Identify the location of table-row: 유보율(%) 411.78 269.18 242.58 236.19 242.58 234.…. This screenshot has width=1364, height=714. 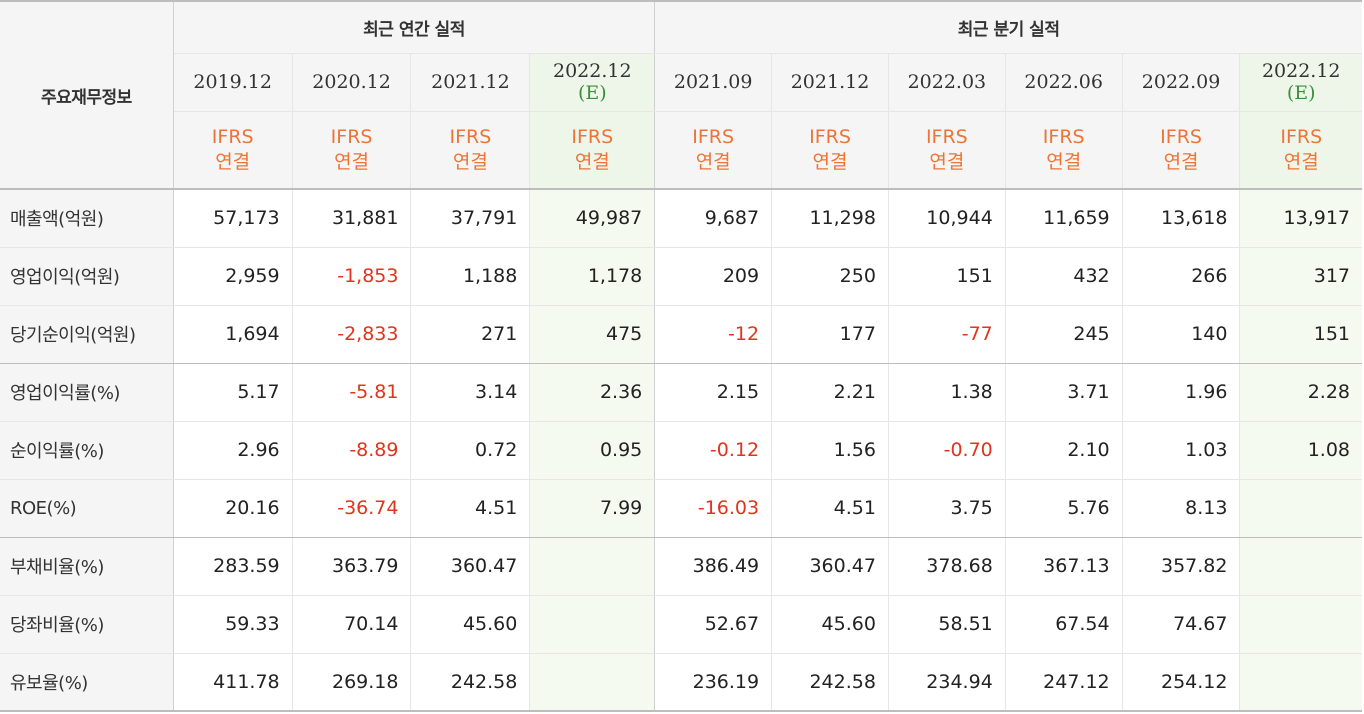
(681, 682).